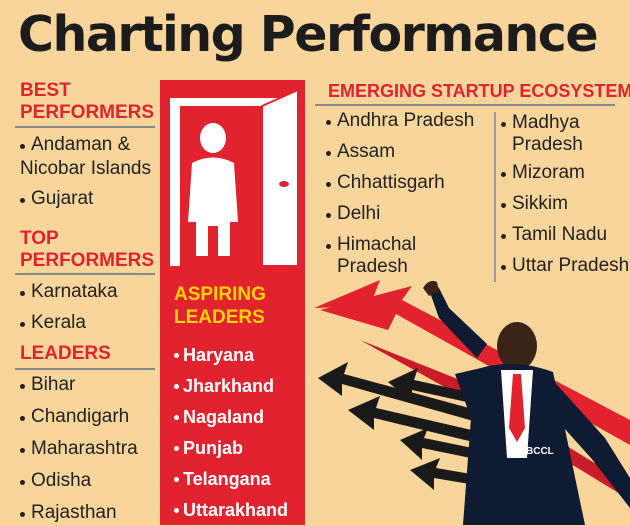 The height and width of the screenshot is (526, 630). What do you see at coordinates (85, 199) in the screenshot?
I see `list-item: Gujarat` at bounding box center [85, 199].